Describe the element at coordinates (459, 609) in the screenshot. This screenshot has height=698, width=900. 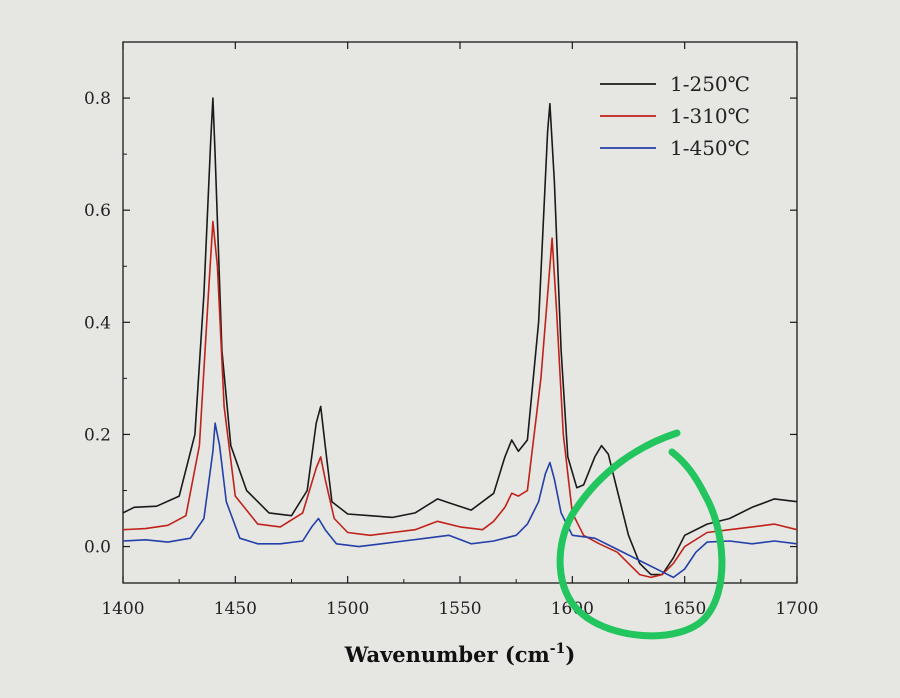
I see `x-tick-label: 1550` at that location.